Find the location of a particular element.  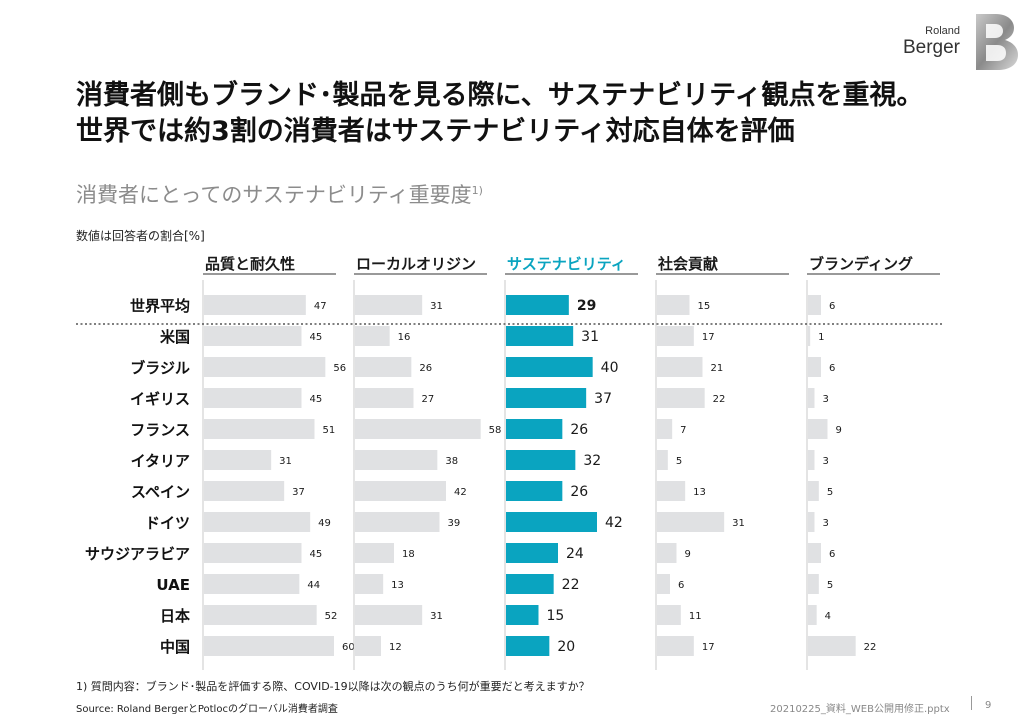

category-label: 米国 is located at coordinates (175, 337).